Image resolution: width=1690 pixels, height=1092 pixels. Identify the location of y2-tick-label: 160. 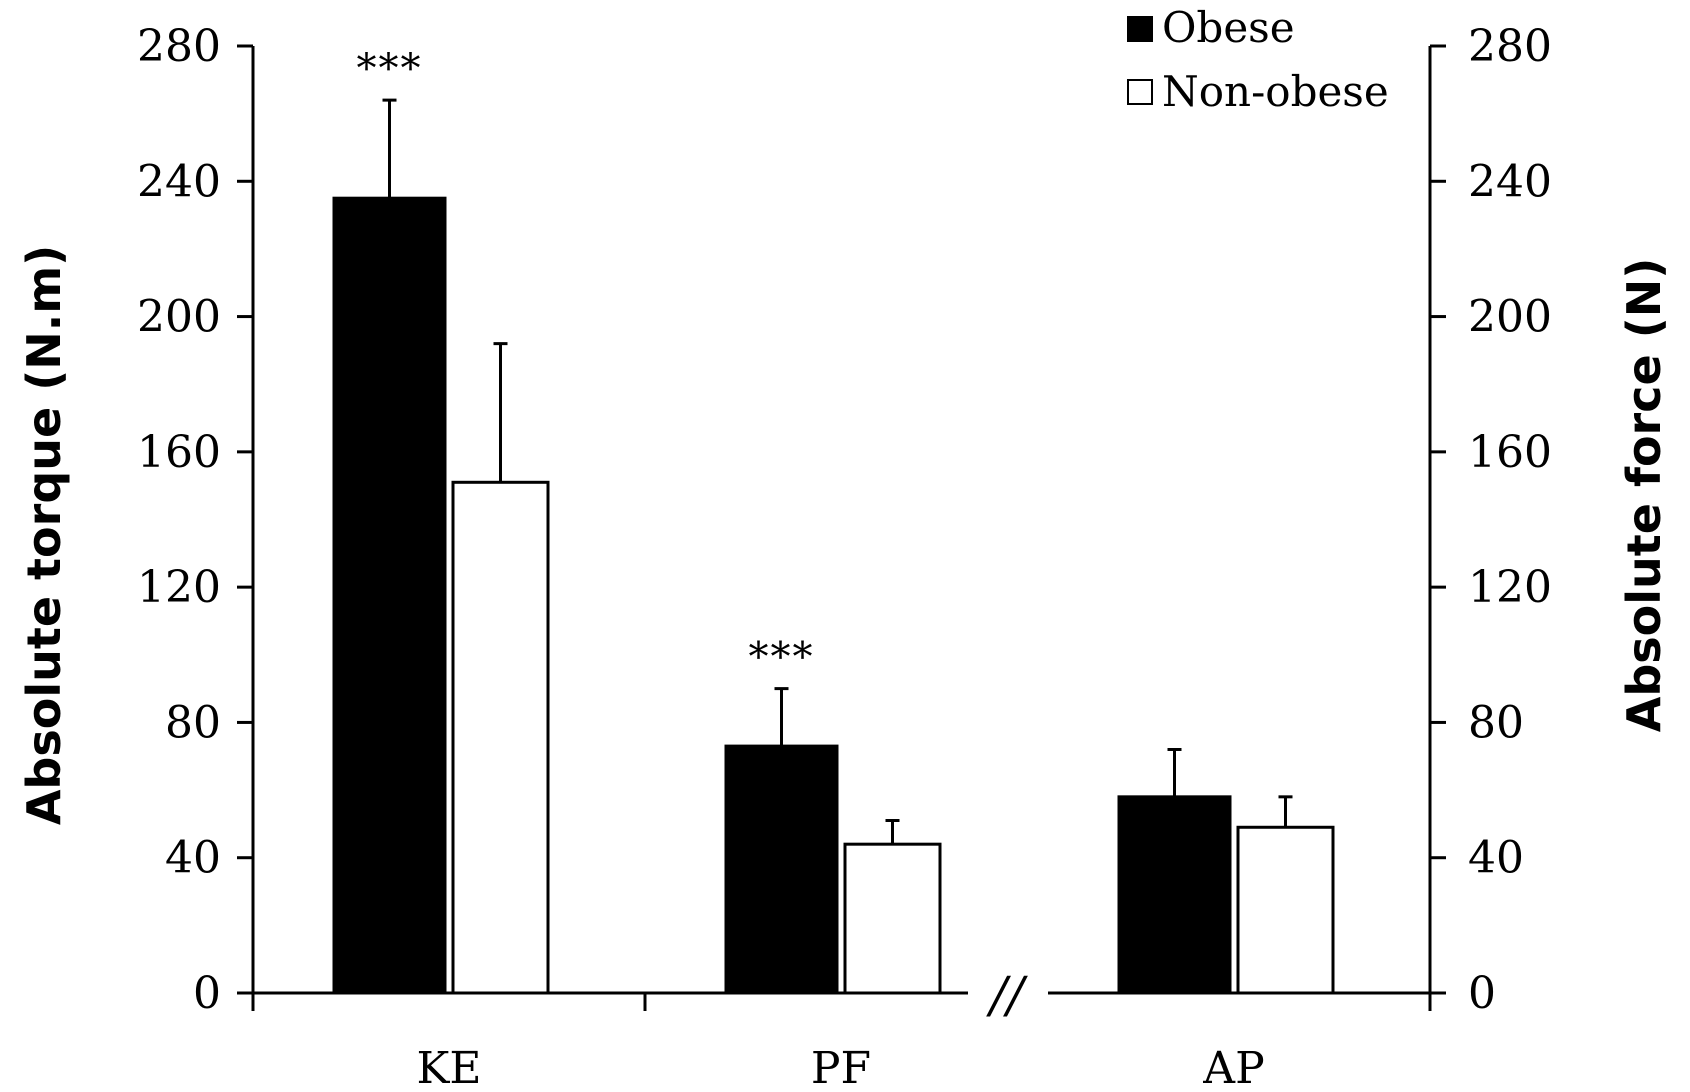
(1510, 452).